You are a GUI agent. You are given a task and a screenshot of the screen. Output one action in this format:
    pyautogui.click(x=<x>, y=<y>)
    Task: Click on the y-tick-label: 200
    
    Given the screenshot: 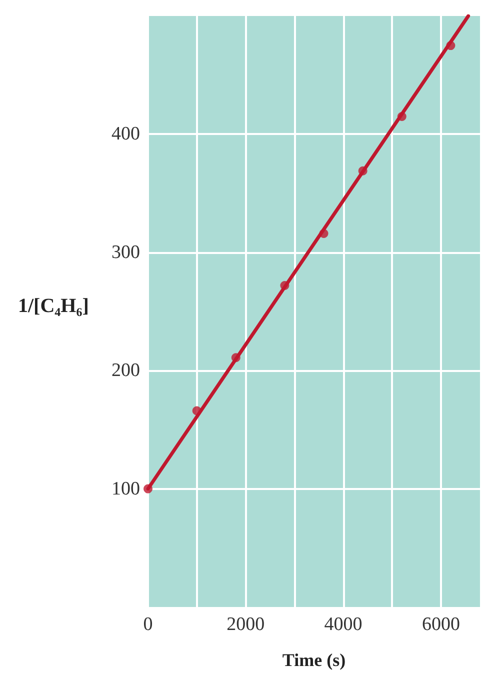 What is the action you would take?
    pyautogui.click(x=126, y=371)
    